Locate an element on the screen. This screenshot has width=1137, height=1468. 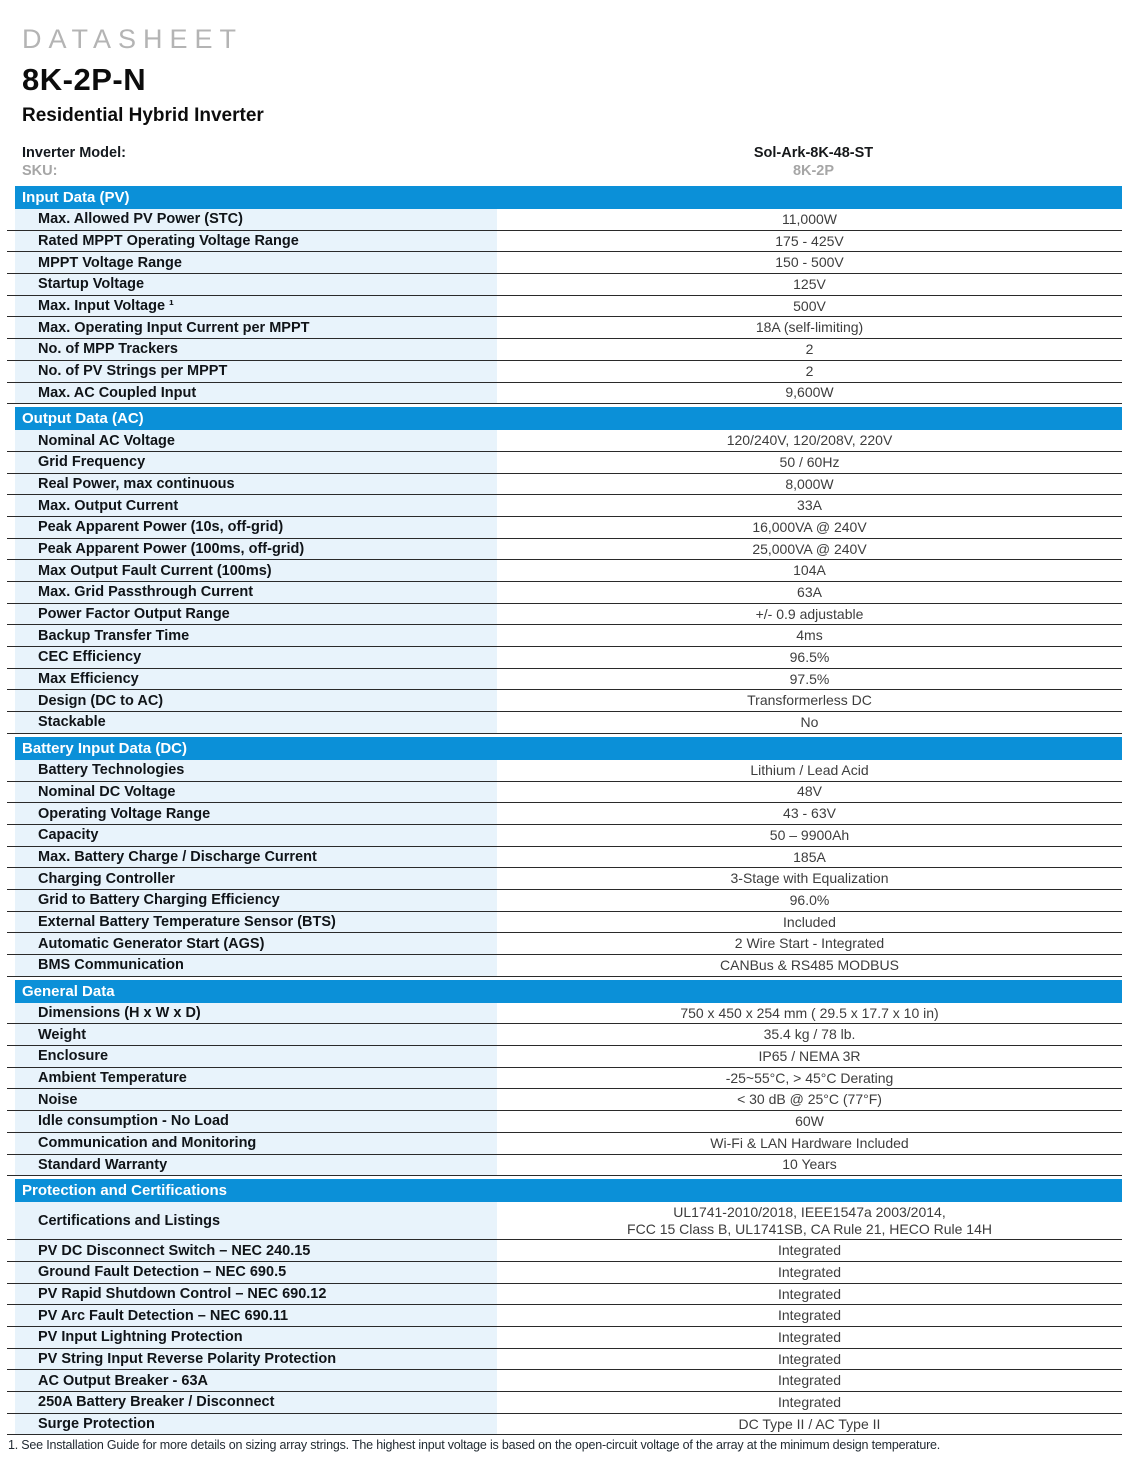
spec-label: Operating Voltage Range is located at coordinates (256, 813).